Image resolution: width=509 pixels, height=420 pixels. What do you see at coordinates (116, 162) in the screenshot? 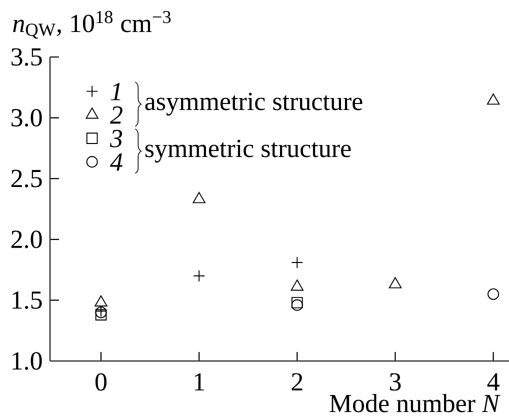
I see `legend-label: 4` at bounding box center [116, 162].